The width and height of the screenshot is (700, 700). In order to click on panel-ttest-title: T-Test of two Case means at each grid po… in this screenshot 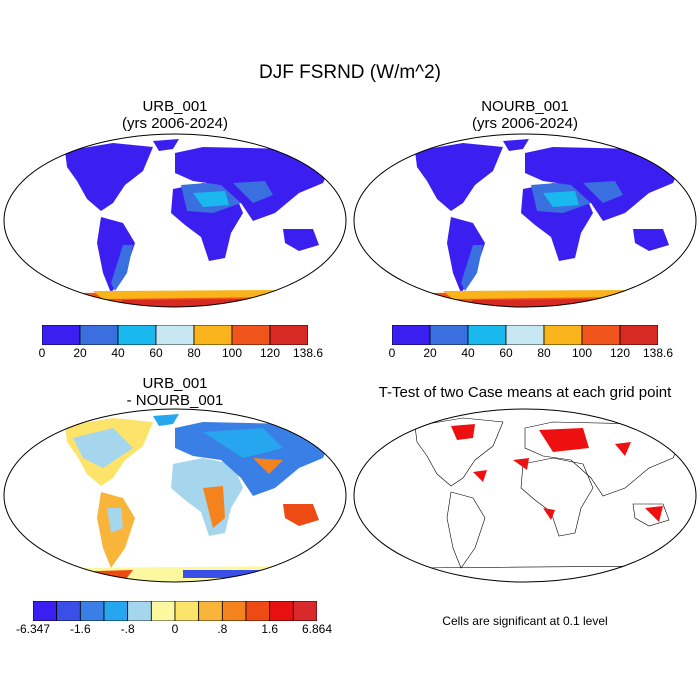, I will do `click(525, 392)`.